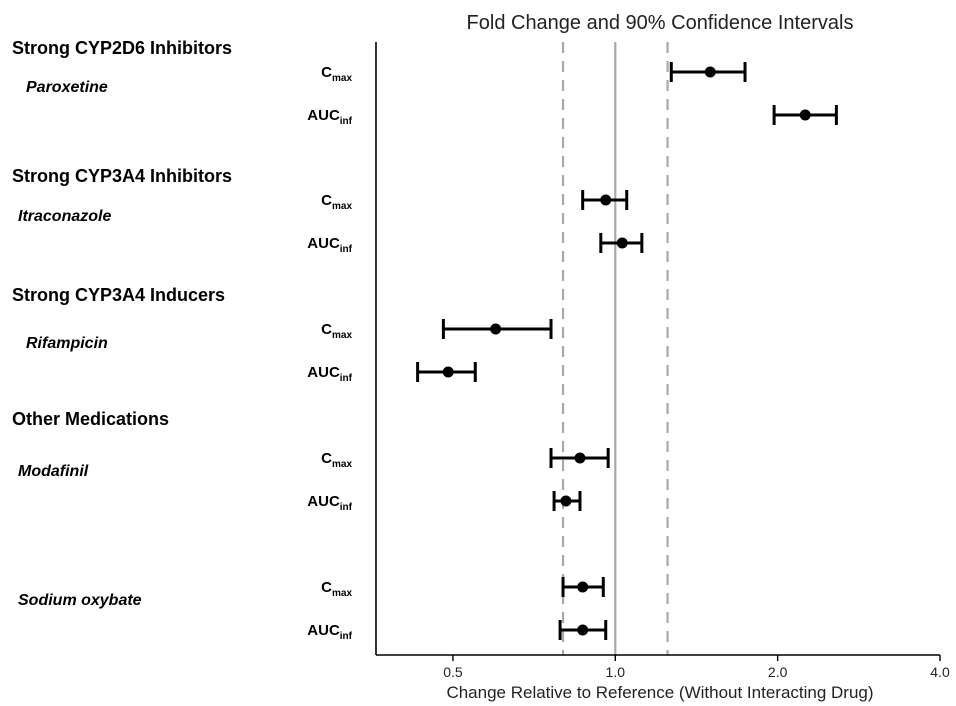  What do you see at coordinates (53, 471) in the screenshot?
I see `drug-label: Modafinil` at bounding box center [53, 471].